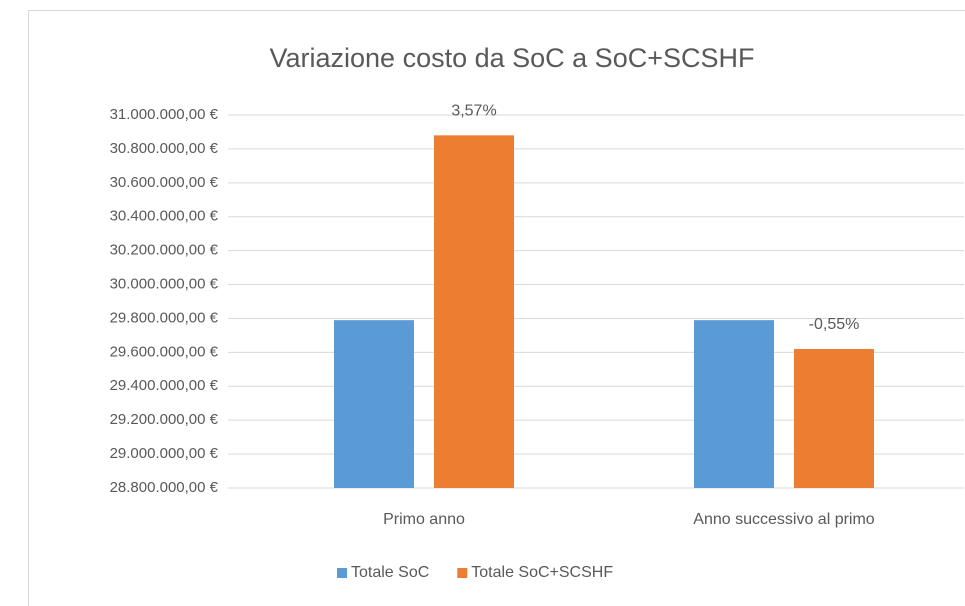 The width and height of the screenshot is (965, 606). I want to click on x-tick-label: Primo anno, so click(424, 519).